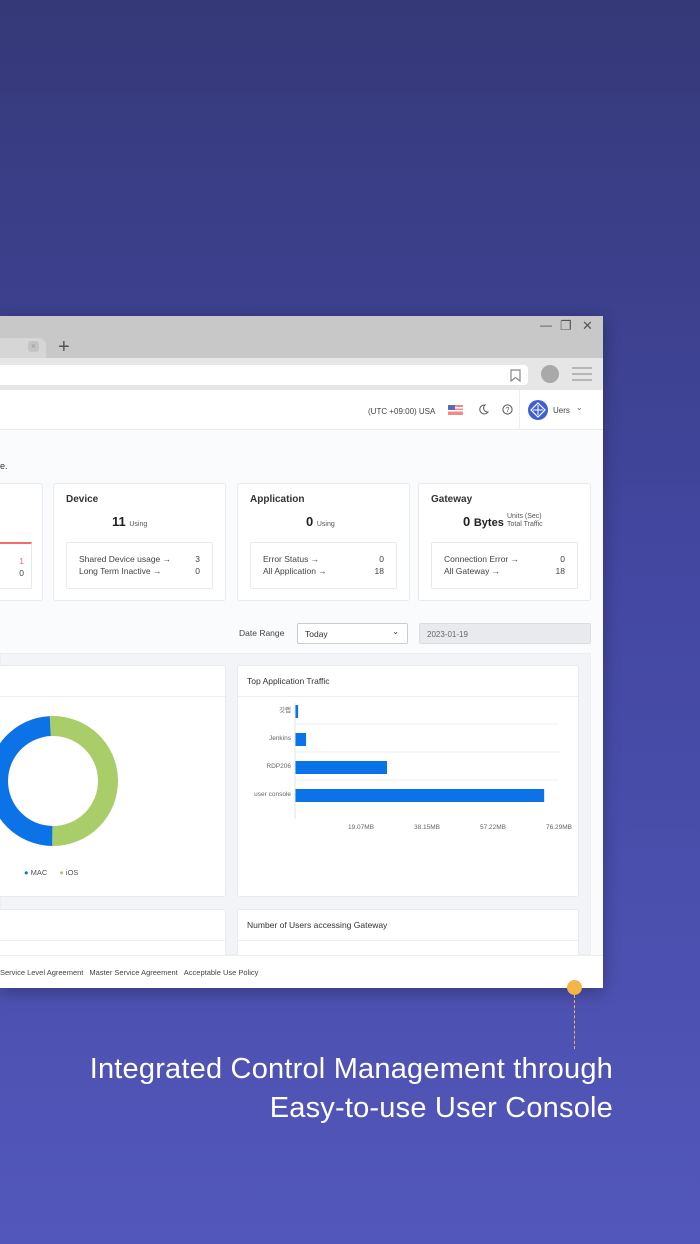 The height and width of the screenshot is (1244, 700). Describe the element at coordinates (33, 346) in the screenshot. I see `tab-close-icon: ×` at that location.